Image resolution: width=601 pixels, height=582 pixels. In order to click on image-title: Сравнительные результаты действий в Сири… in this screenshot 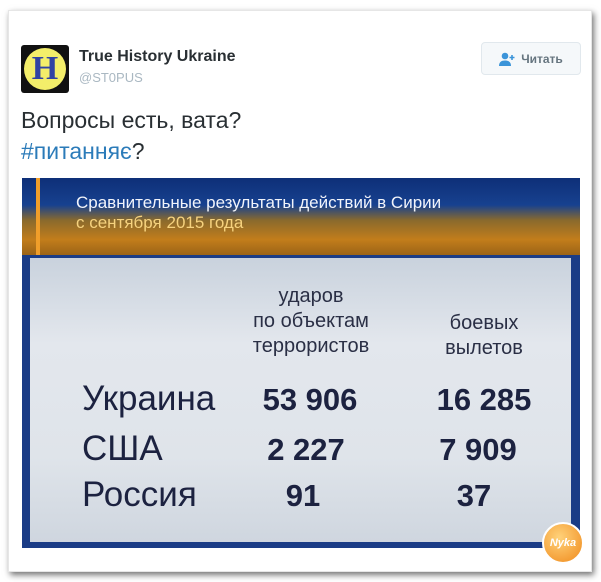, I will do `click(259, 202)`.